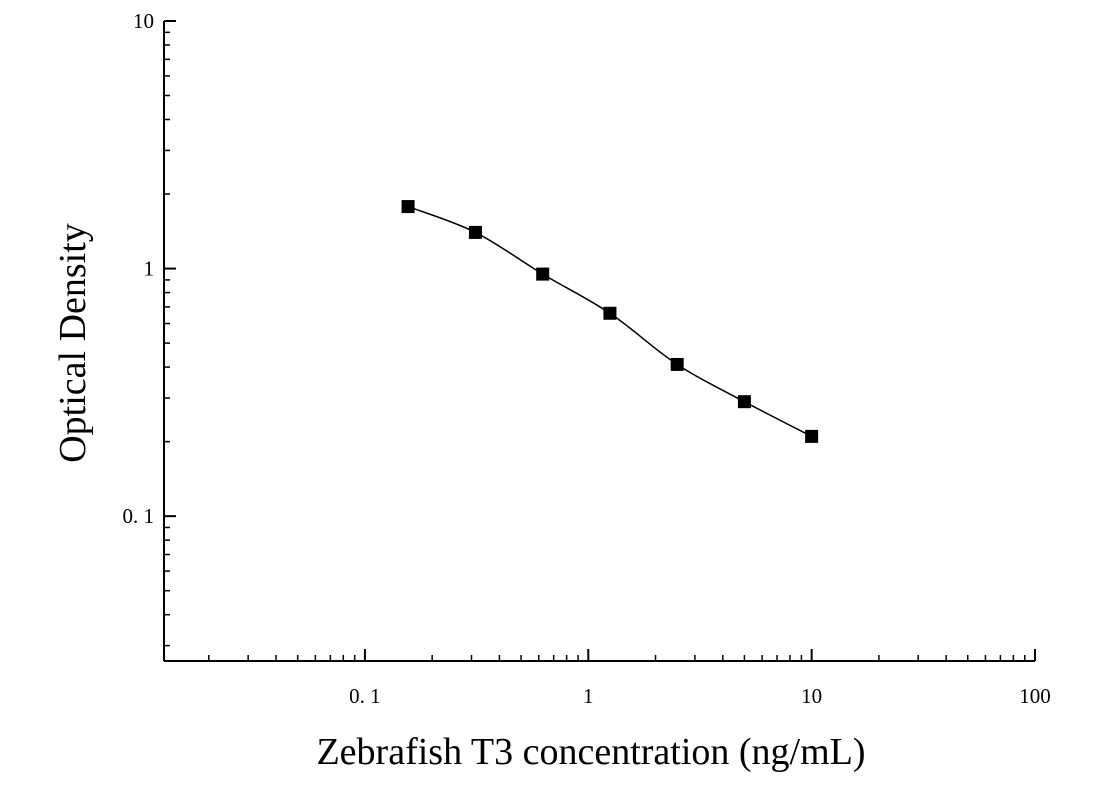  I want to click on fit-curve, so click(609, 321).